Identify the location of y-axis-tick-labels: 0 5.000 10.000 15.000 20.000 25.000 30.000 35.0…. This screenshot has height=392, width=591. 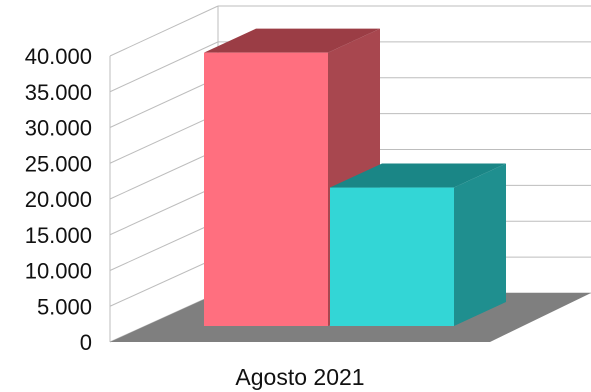
(58, 199).